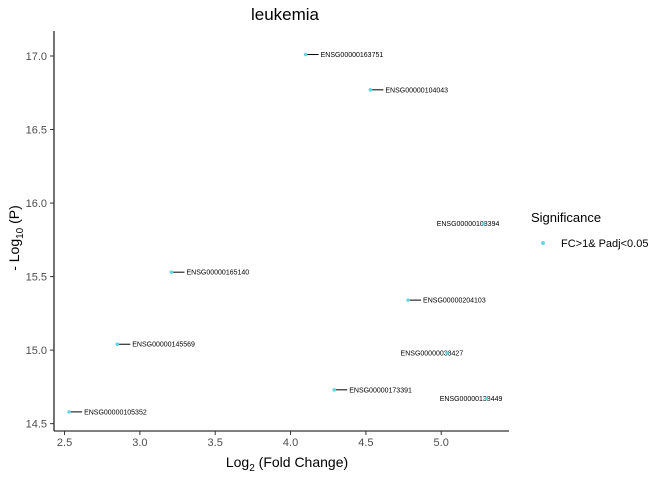  What do you see at coordinates (589, 230) in the screenshot?
I see `legend: Significance FC>1& Padj<0.05` at bounding box center [589, 230].